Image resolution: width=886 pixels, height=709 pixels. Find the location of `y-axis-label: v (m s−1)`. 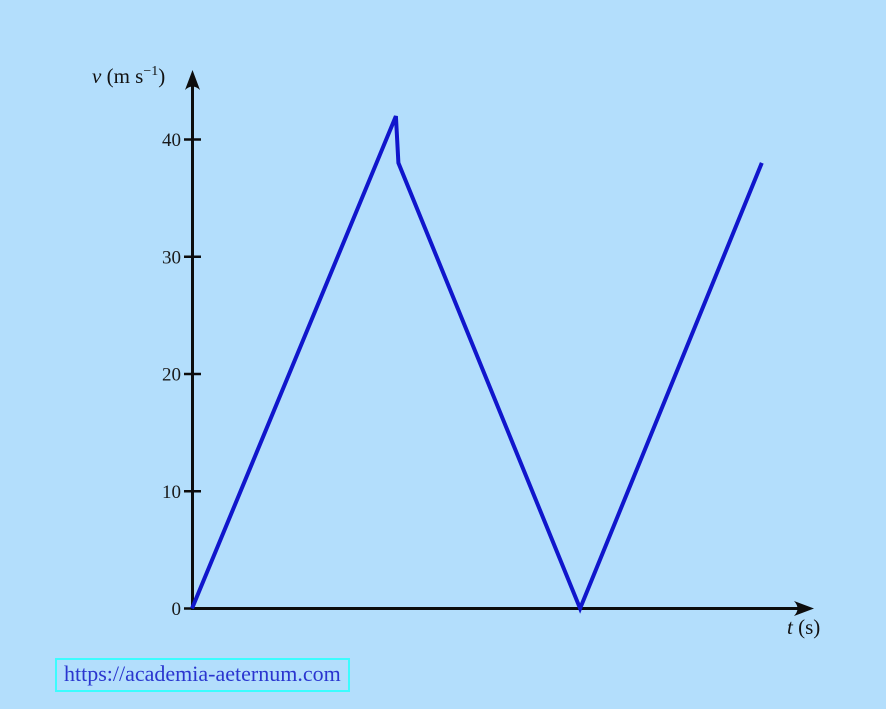

y-axis-label: v (m s−1) is located at coordinates (129, 76).